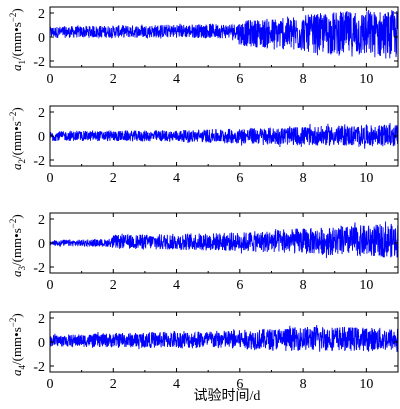 This screenshot has width=400, height=409. I want to click on series-line-a1, so click(224, 34).